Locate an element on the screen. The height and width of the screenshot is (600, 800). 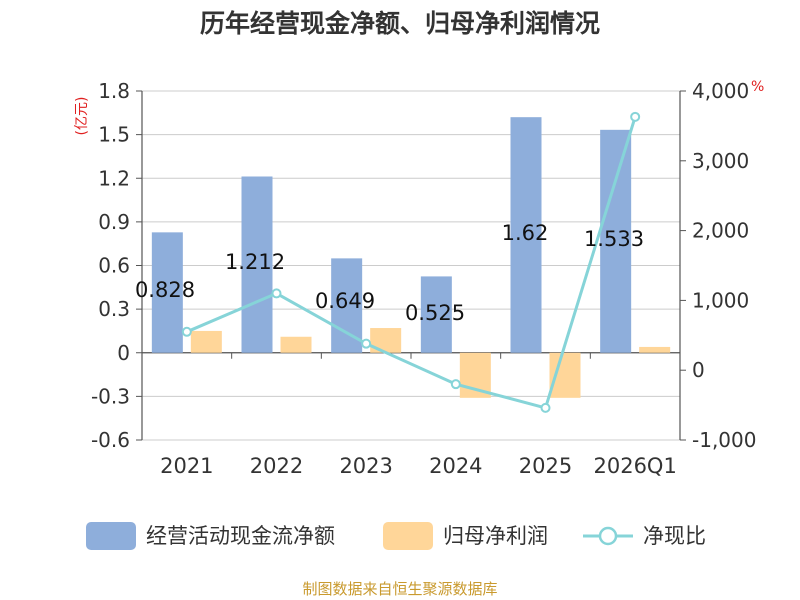
right-axis-unit: % is located at coordinates (757, 87).